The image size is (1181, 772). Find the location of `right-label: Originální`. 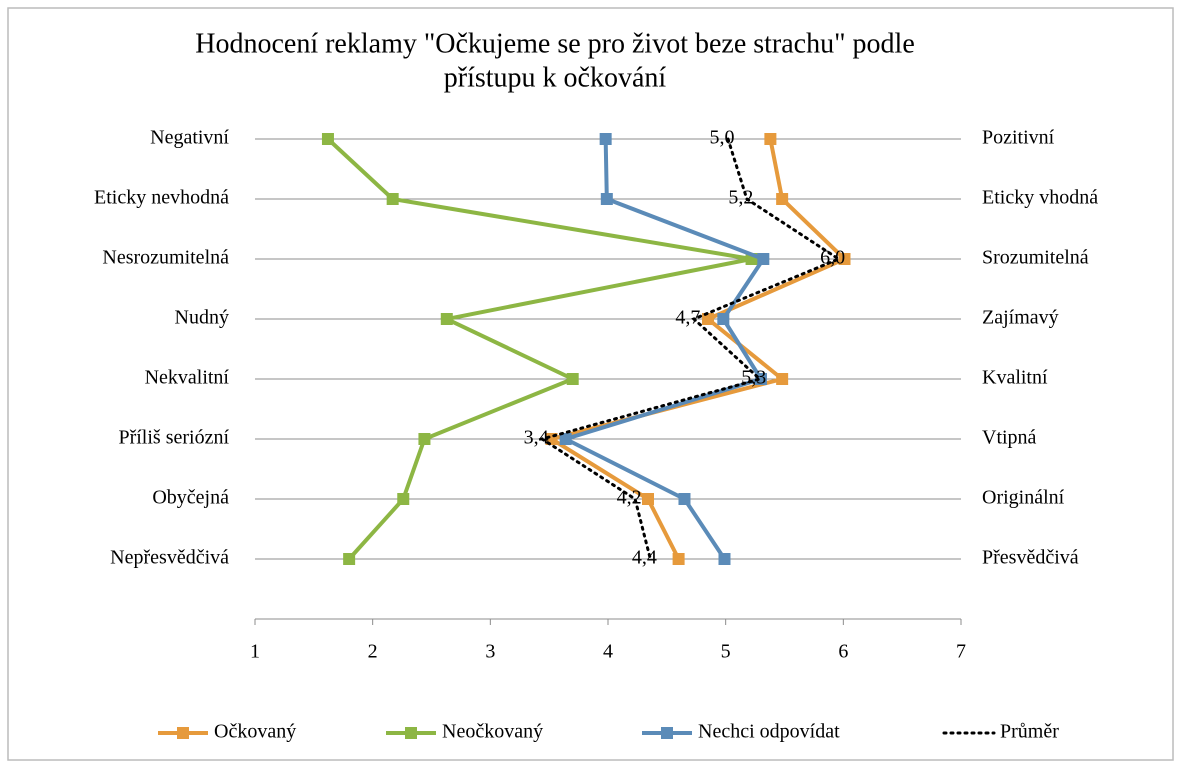

right-label: Originální is located at coordinates (1023, 498).